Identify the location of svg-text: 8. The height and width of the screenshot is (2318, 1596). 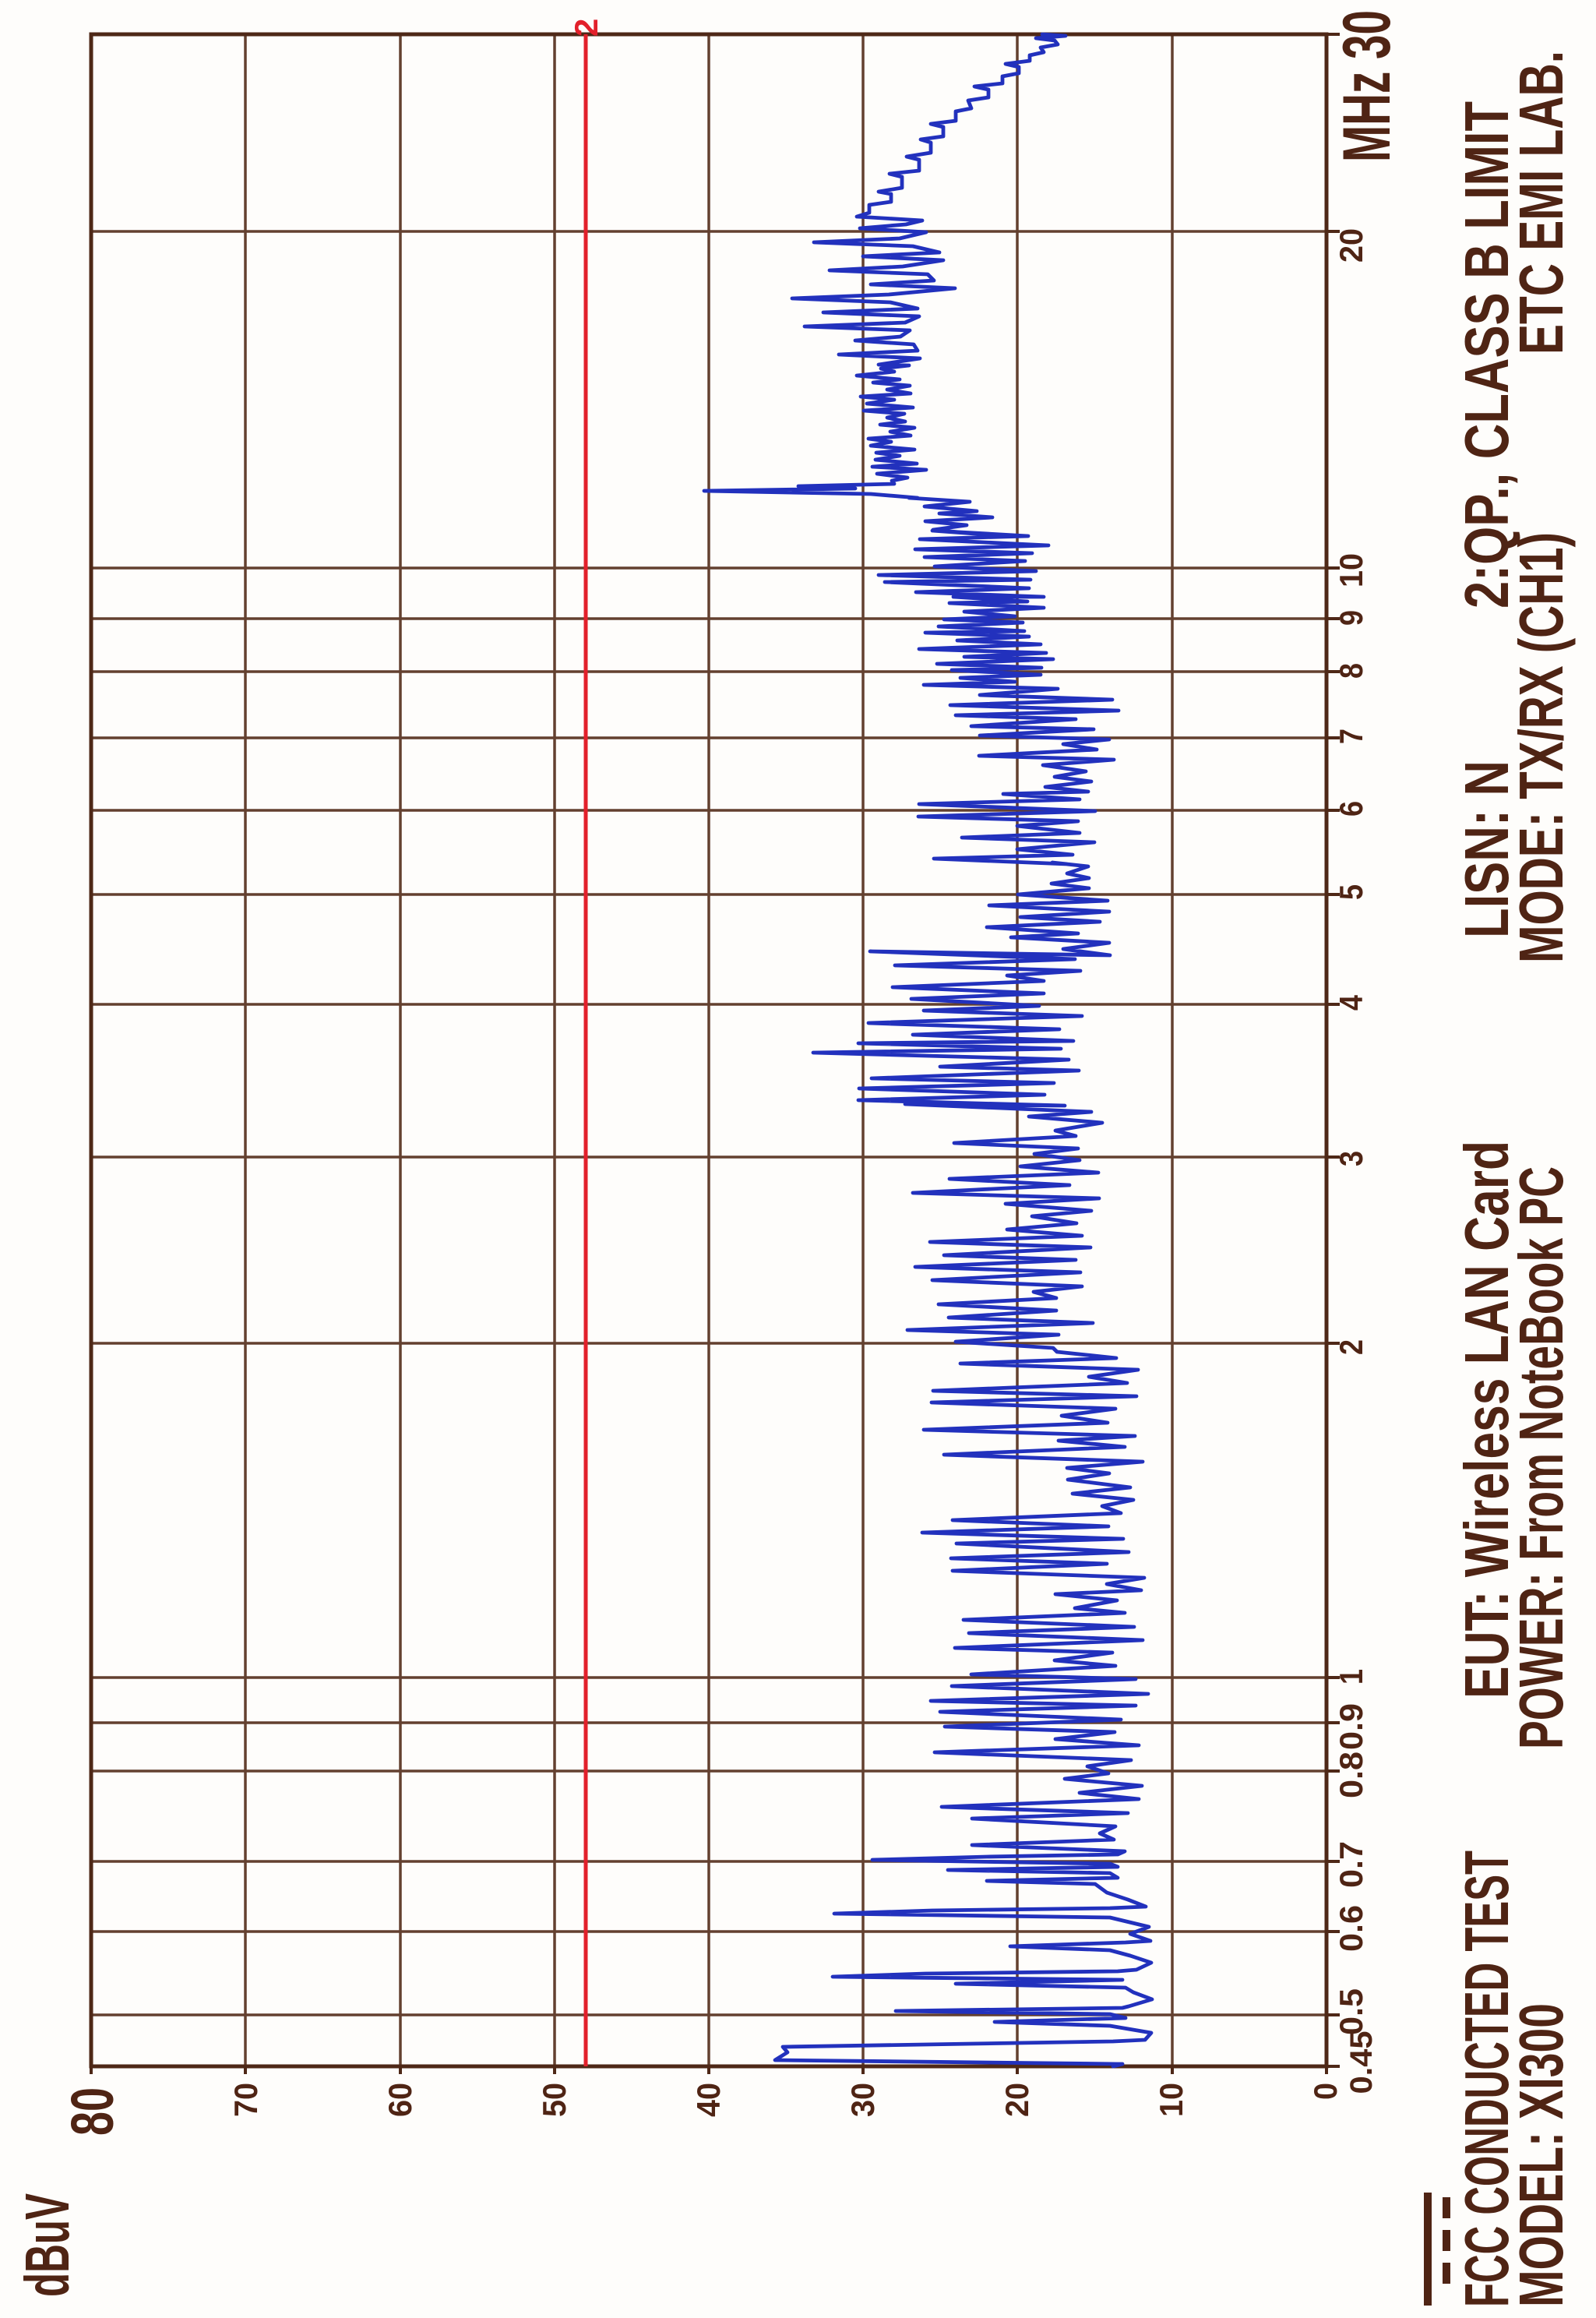
(1351, 671).